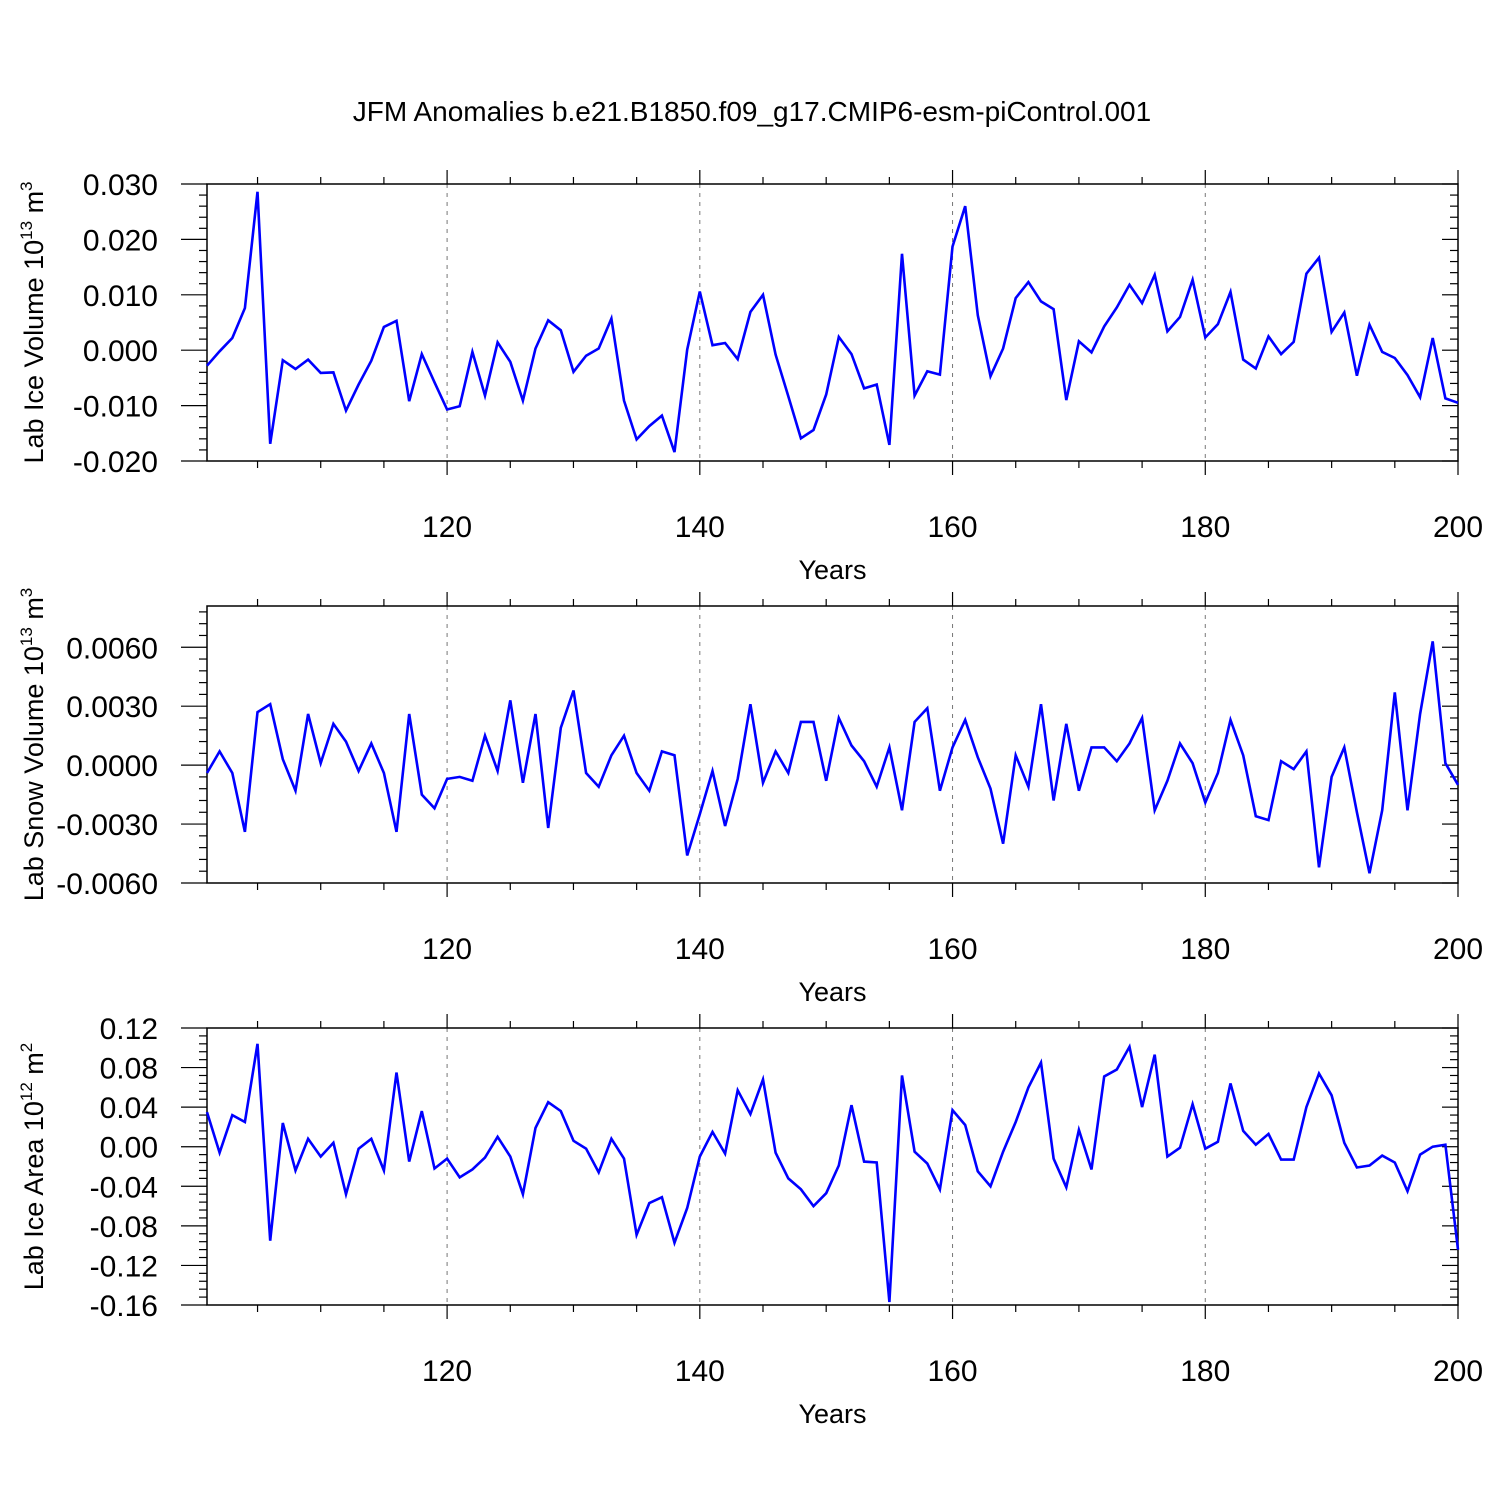 The height and width of the screenshot is (1500, 1500). I want to click on y-tick-label: 0.12, so click(129, 1029).